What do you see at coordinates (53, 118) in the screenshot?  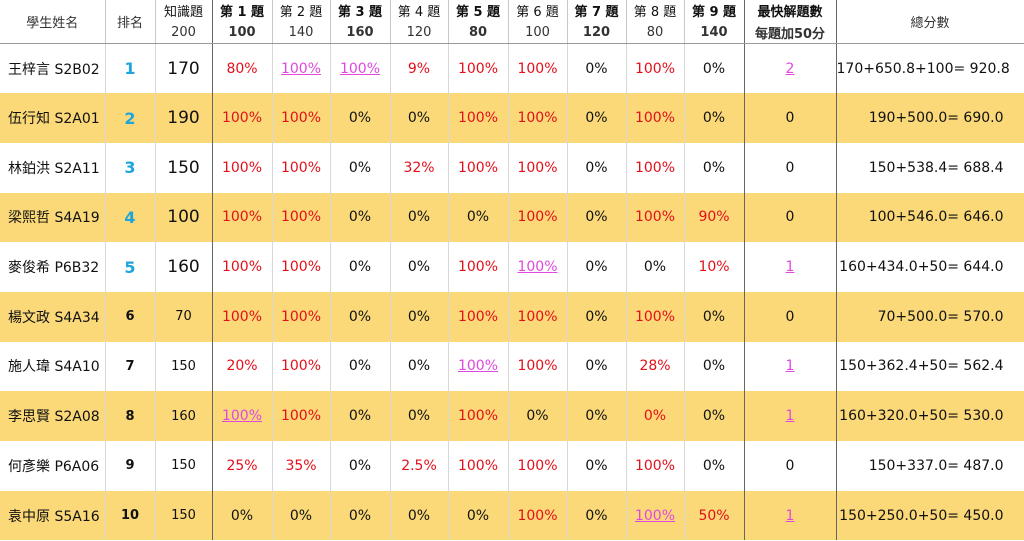 I see `student-name: 伍行知 S2A01` at bounding box center [53, 118].